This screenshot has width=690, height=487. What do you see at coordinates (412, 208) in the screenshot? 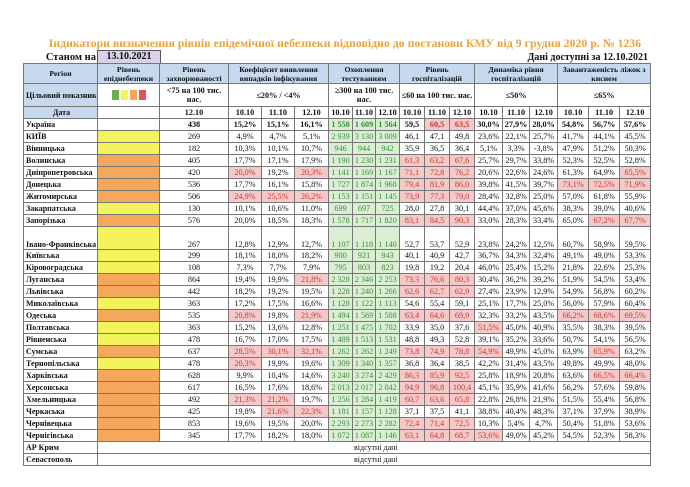
I see `value-cell: 28,0` at bounding box center [412, 208].